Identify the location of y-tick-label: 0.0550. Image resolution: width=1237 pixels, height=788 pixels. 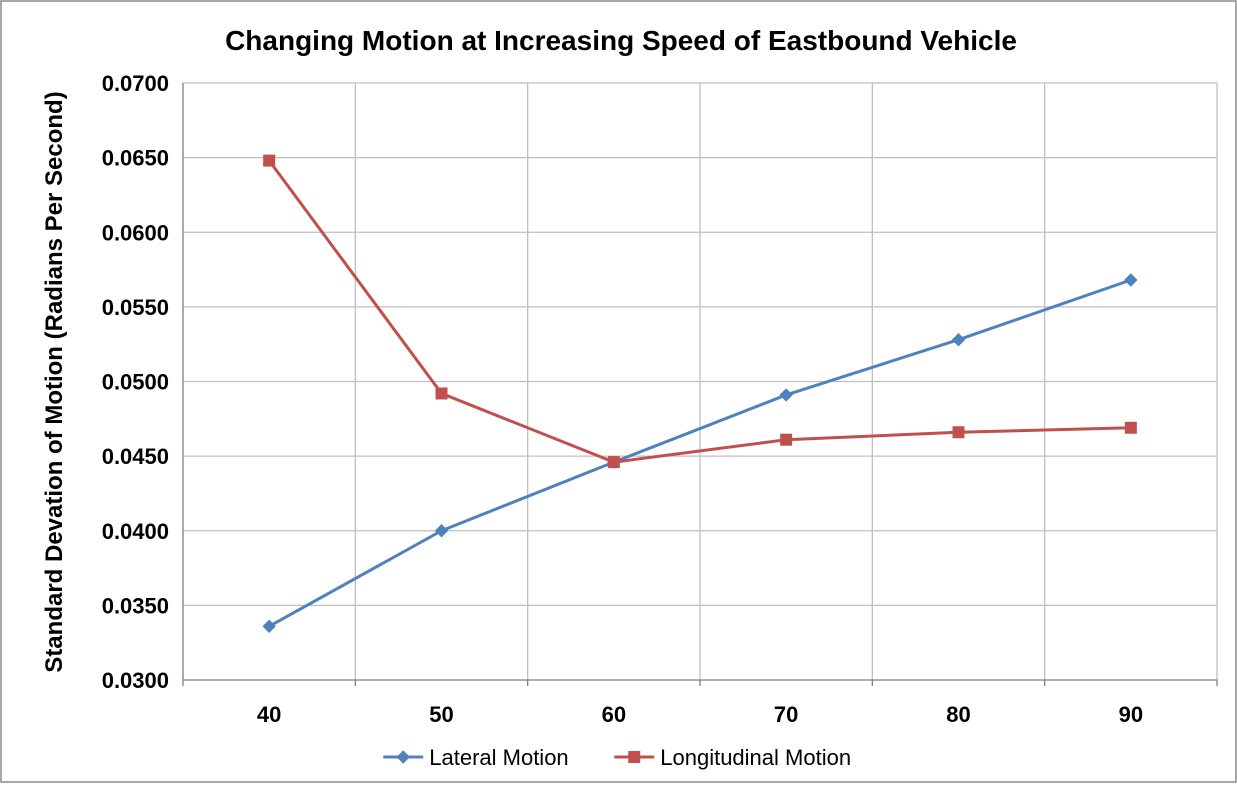
(135, 307).